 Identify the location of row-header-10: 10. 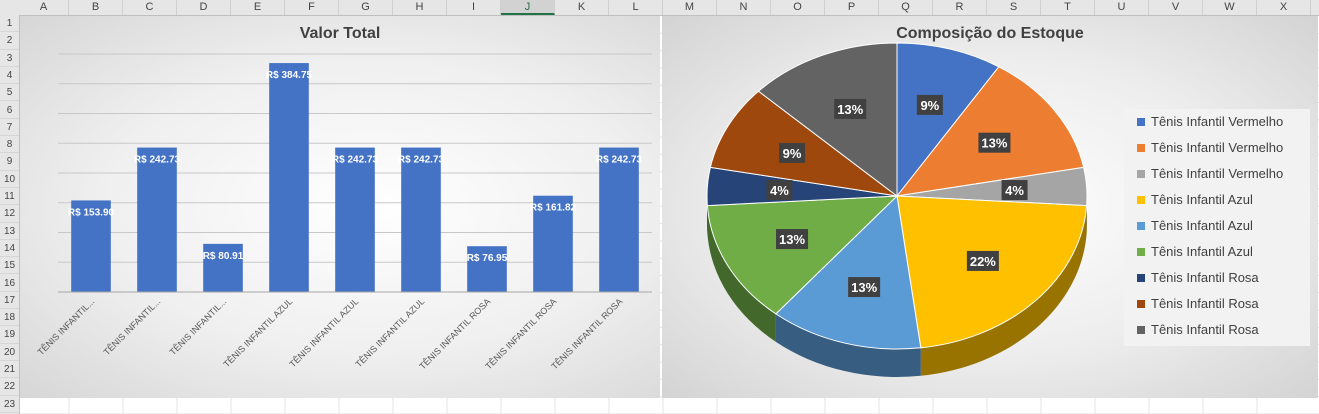
(9, 179).